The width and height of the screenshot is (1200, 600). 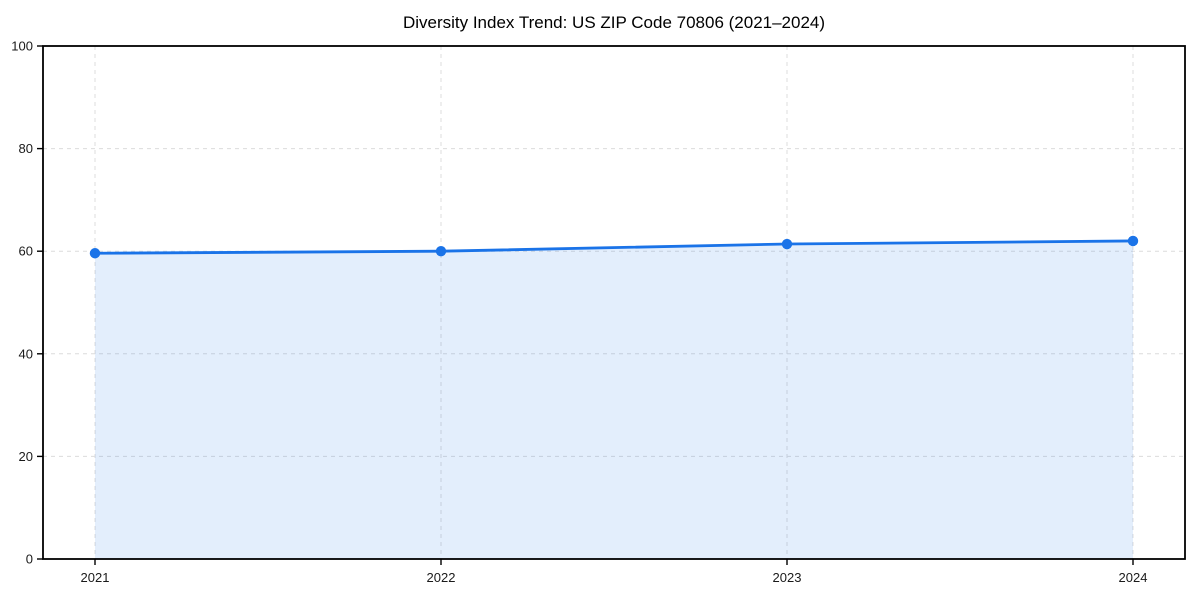 What do you see at coordinates (29, 559) in the screenshot?
I see `y-tick-label: 0` at bounding box center [29, 559].